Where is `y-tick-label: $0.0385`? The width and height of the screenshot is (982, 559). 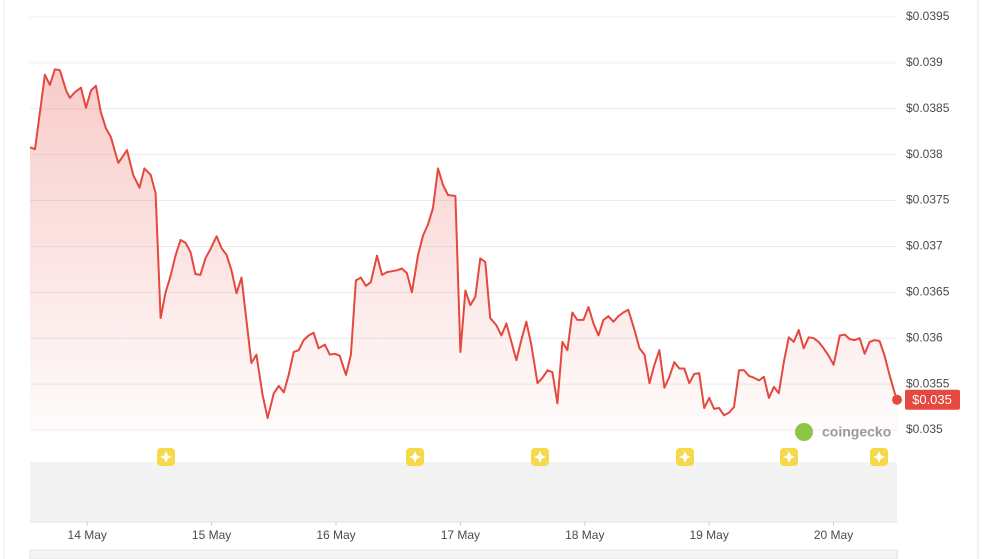
y-tick-label: $0.0385 is located at coordinates (928, 108).